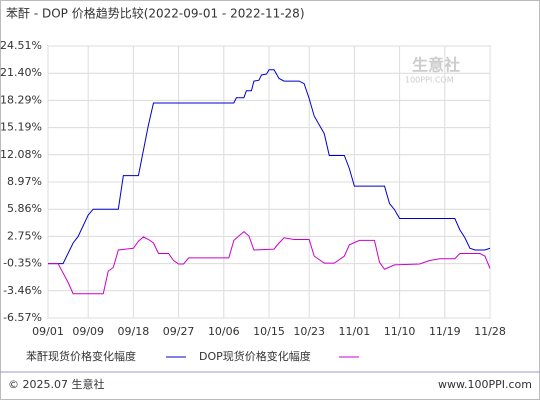  I want to click on x-tick-label: 10/15, so click(269, 331).